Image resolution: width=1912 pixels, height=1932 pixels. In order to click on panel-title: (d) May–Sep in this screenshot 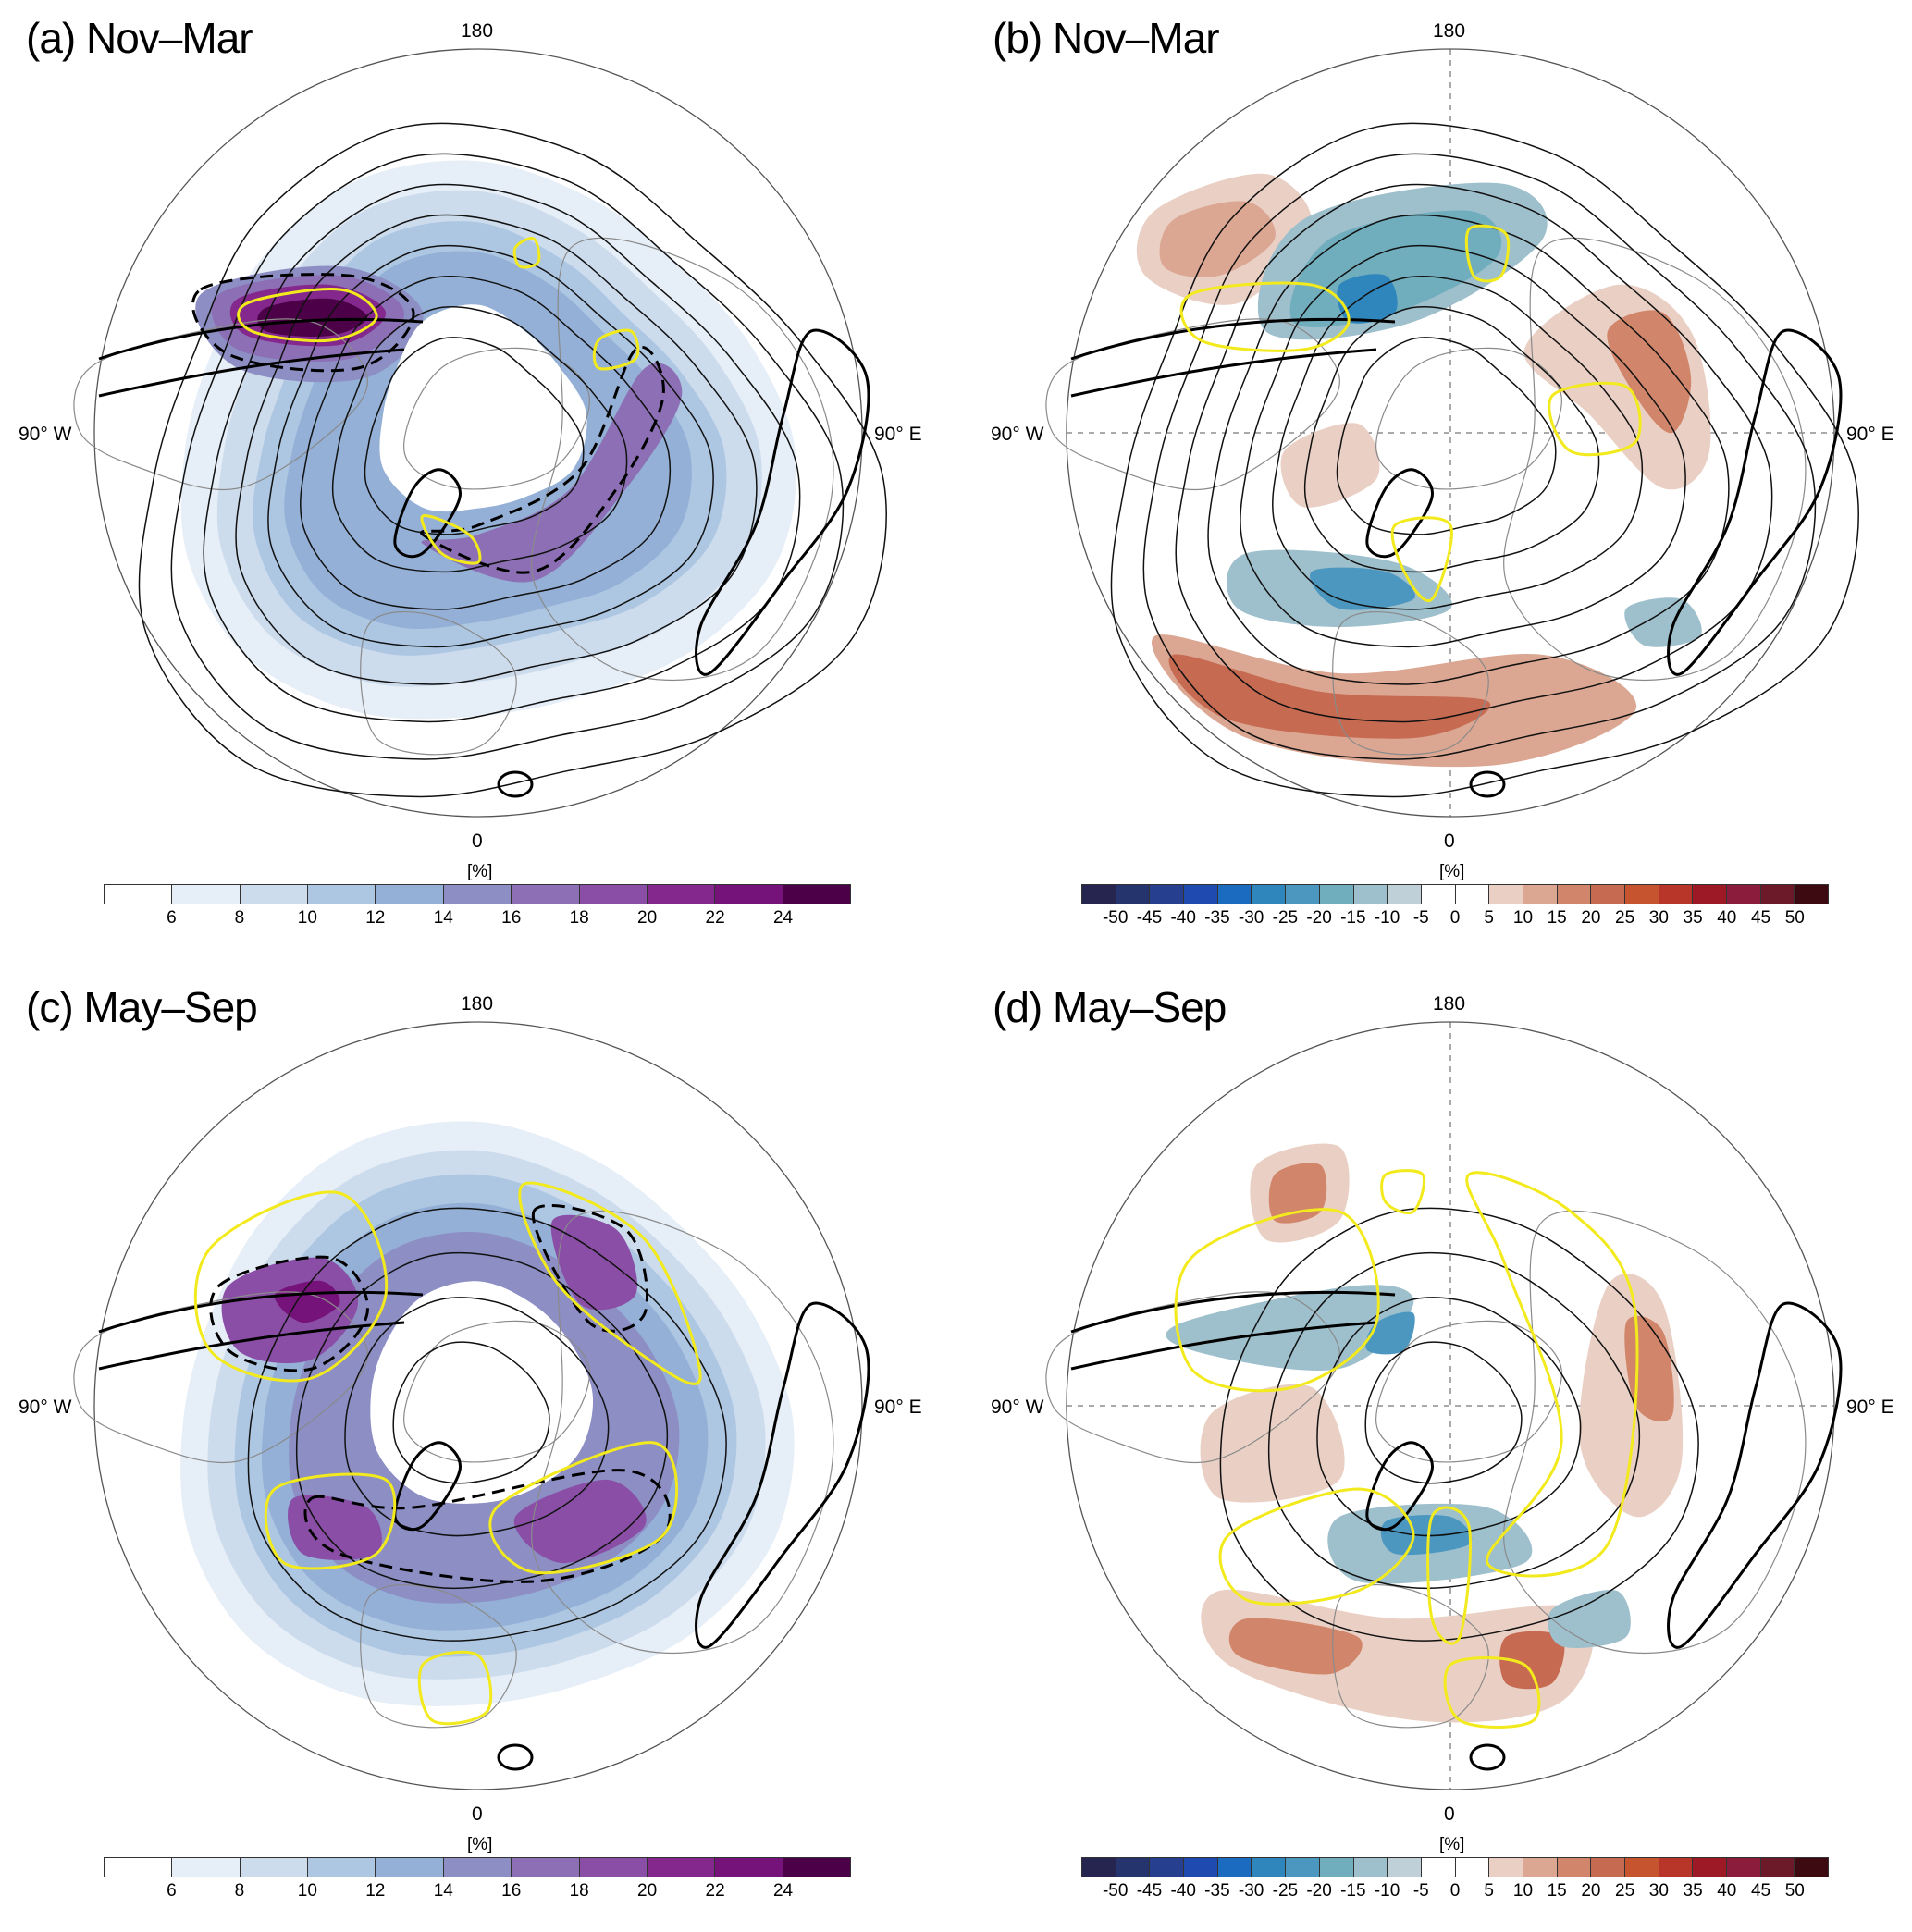, I will do `click(1110, 1007)`.